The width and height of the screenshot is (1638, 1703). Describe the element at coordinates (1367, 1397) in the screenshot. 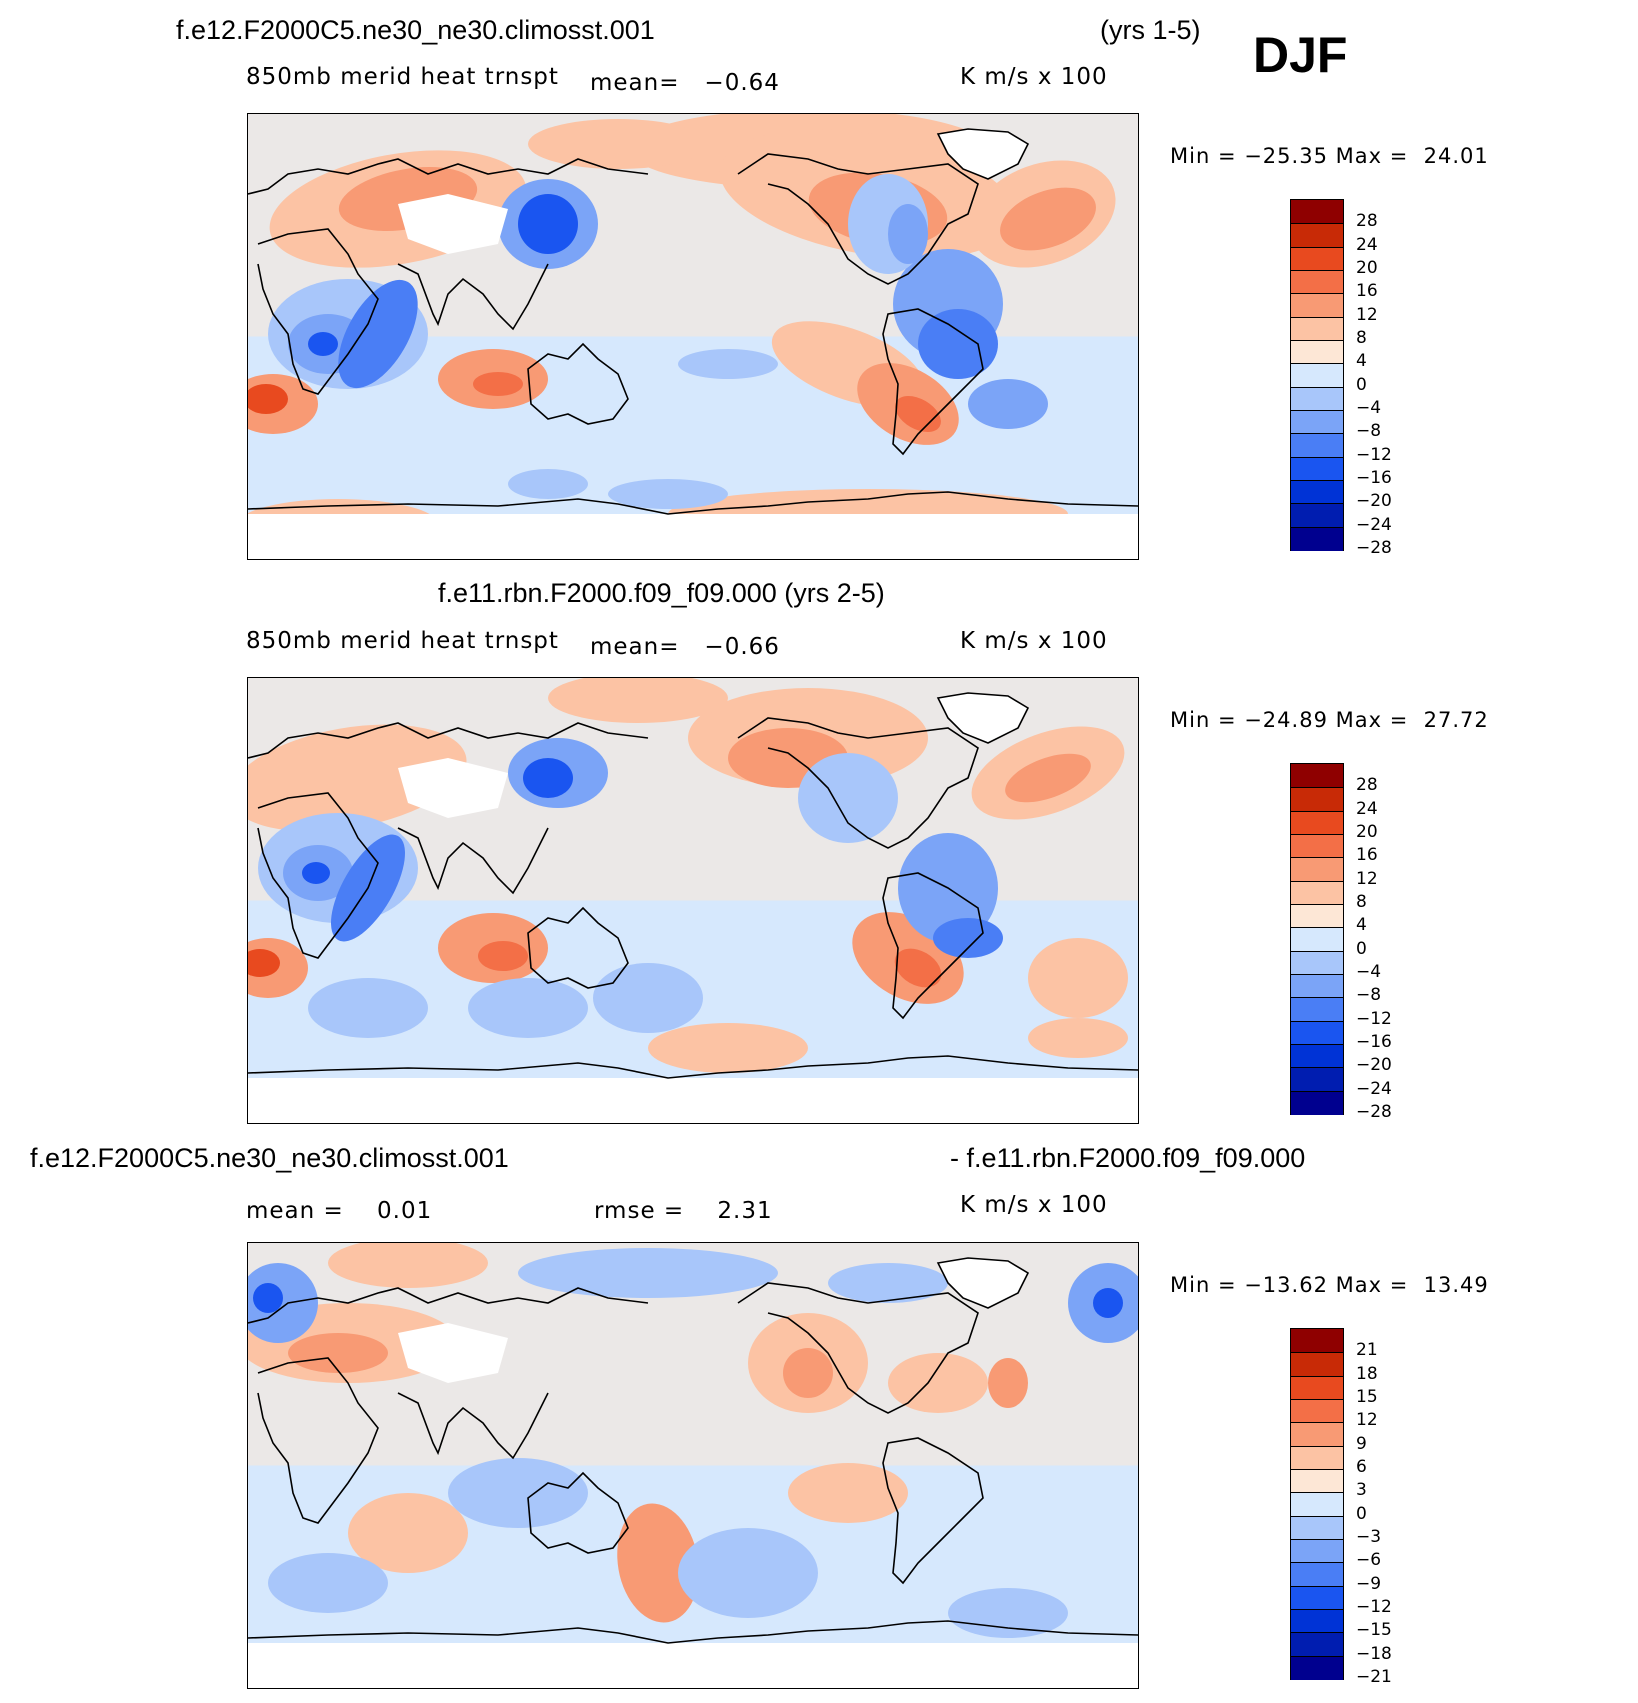

I see `colorbar-tick-label: 15` at that location.